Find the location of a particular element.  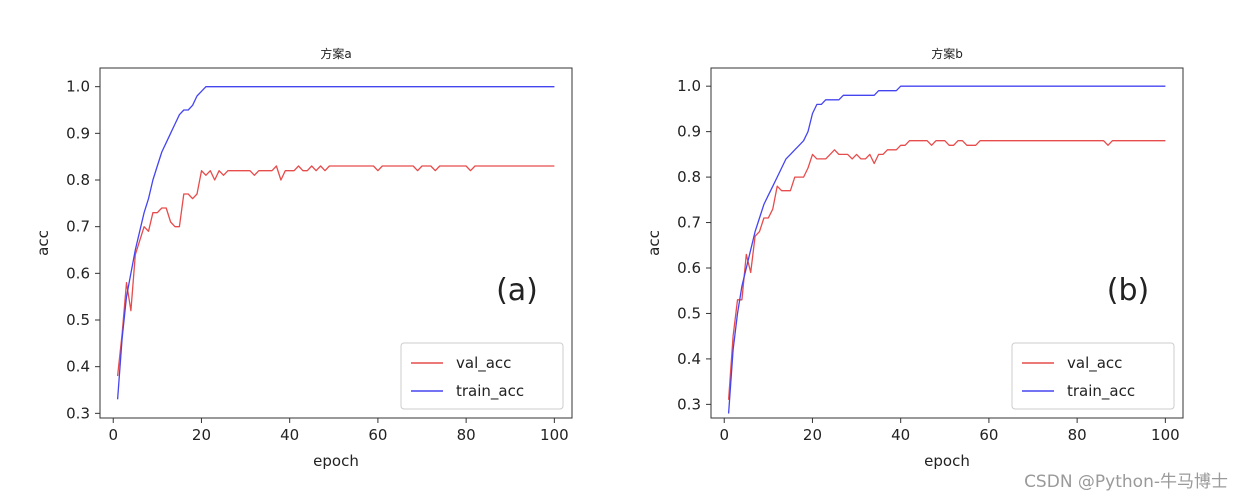

chart-title: 方案a is located at coordinates (335, 53).